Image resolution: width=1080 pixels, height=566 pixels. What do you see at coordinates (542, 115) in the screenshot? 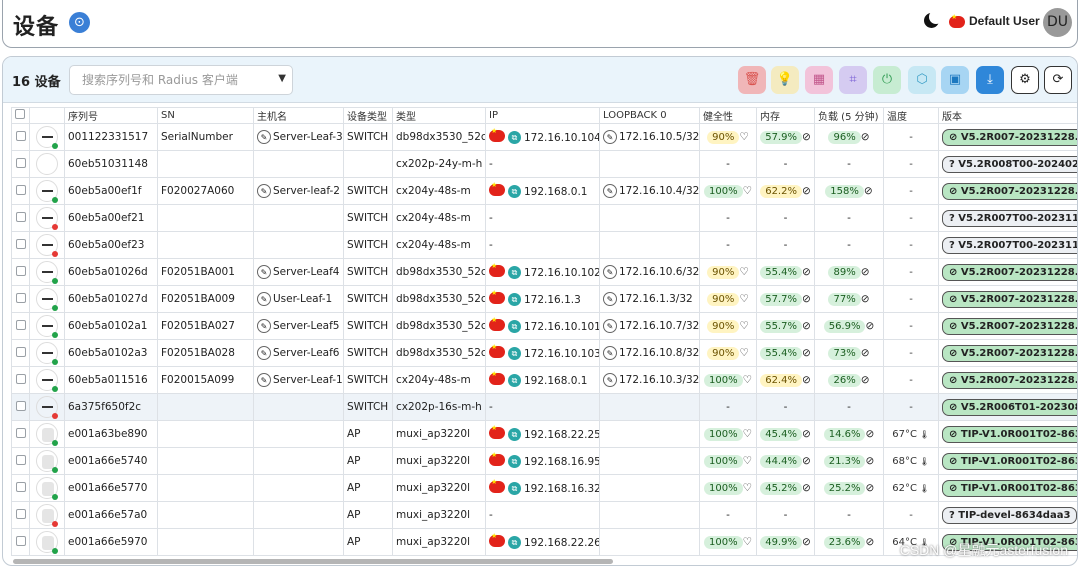
I see `column-header: IP` at bounding box center [542, 115].